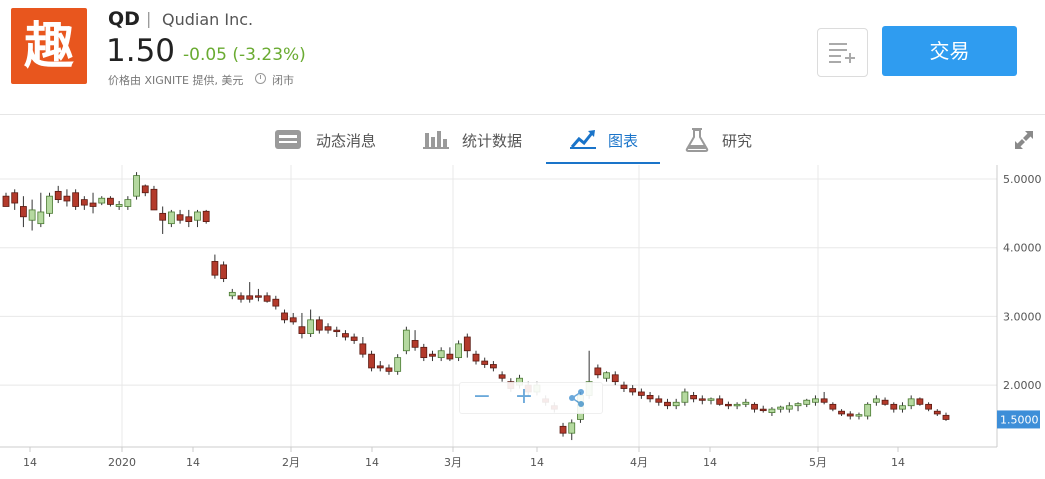 This screenshot has width=1045, height=479. Describe the element at coordinates (482, 396) in the screenshot. I see `zoom-out-button: −` at that location.